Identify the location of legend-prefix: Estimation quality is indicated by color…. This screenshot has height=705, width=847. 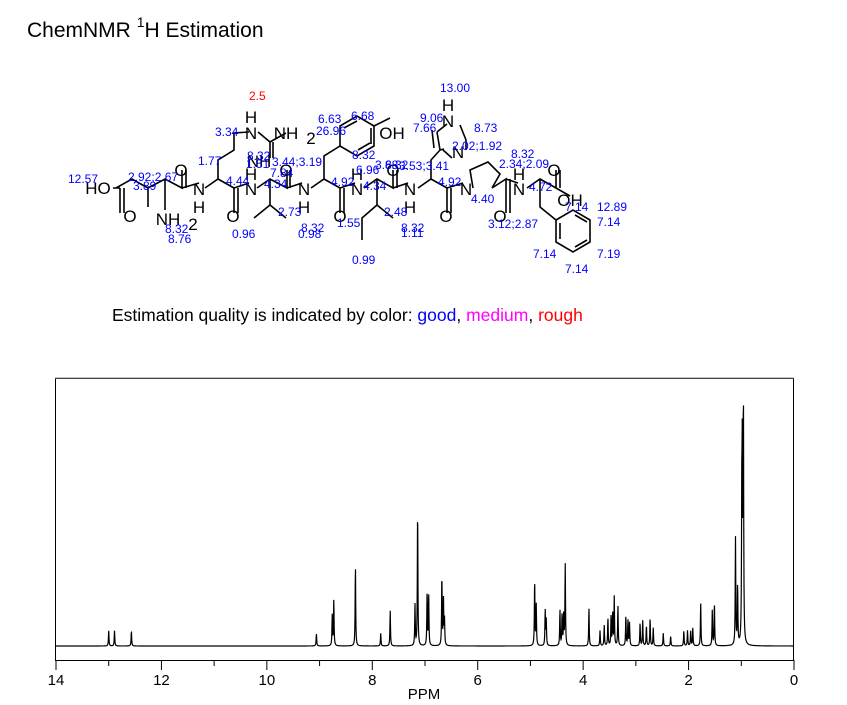
(265, 315).